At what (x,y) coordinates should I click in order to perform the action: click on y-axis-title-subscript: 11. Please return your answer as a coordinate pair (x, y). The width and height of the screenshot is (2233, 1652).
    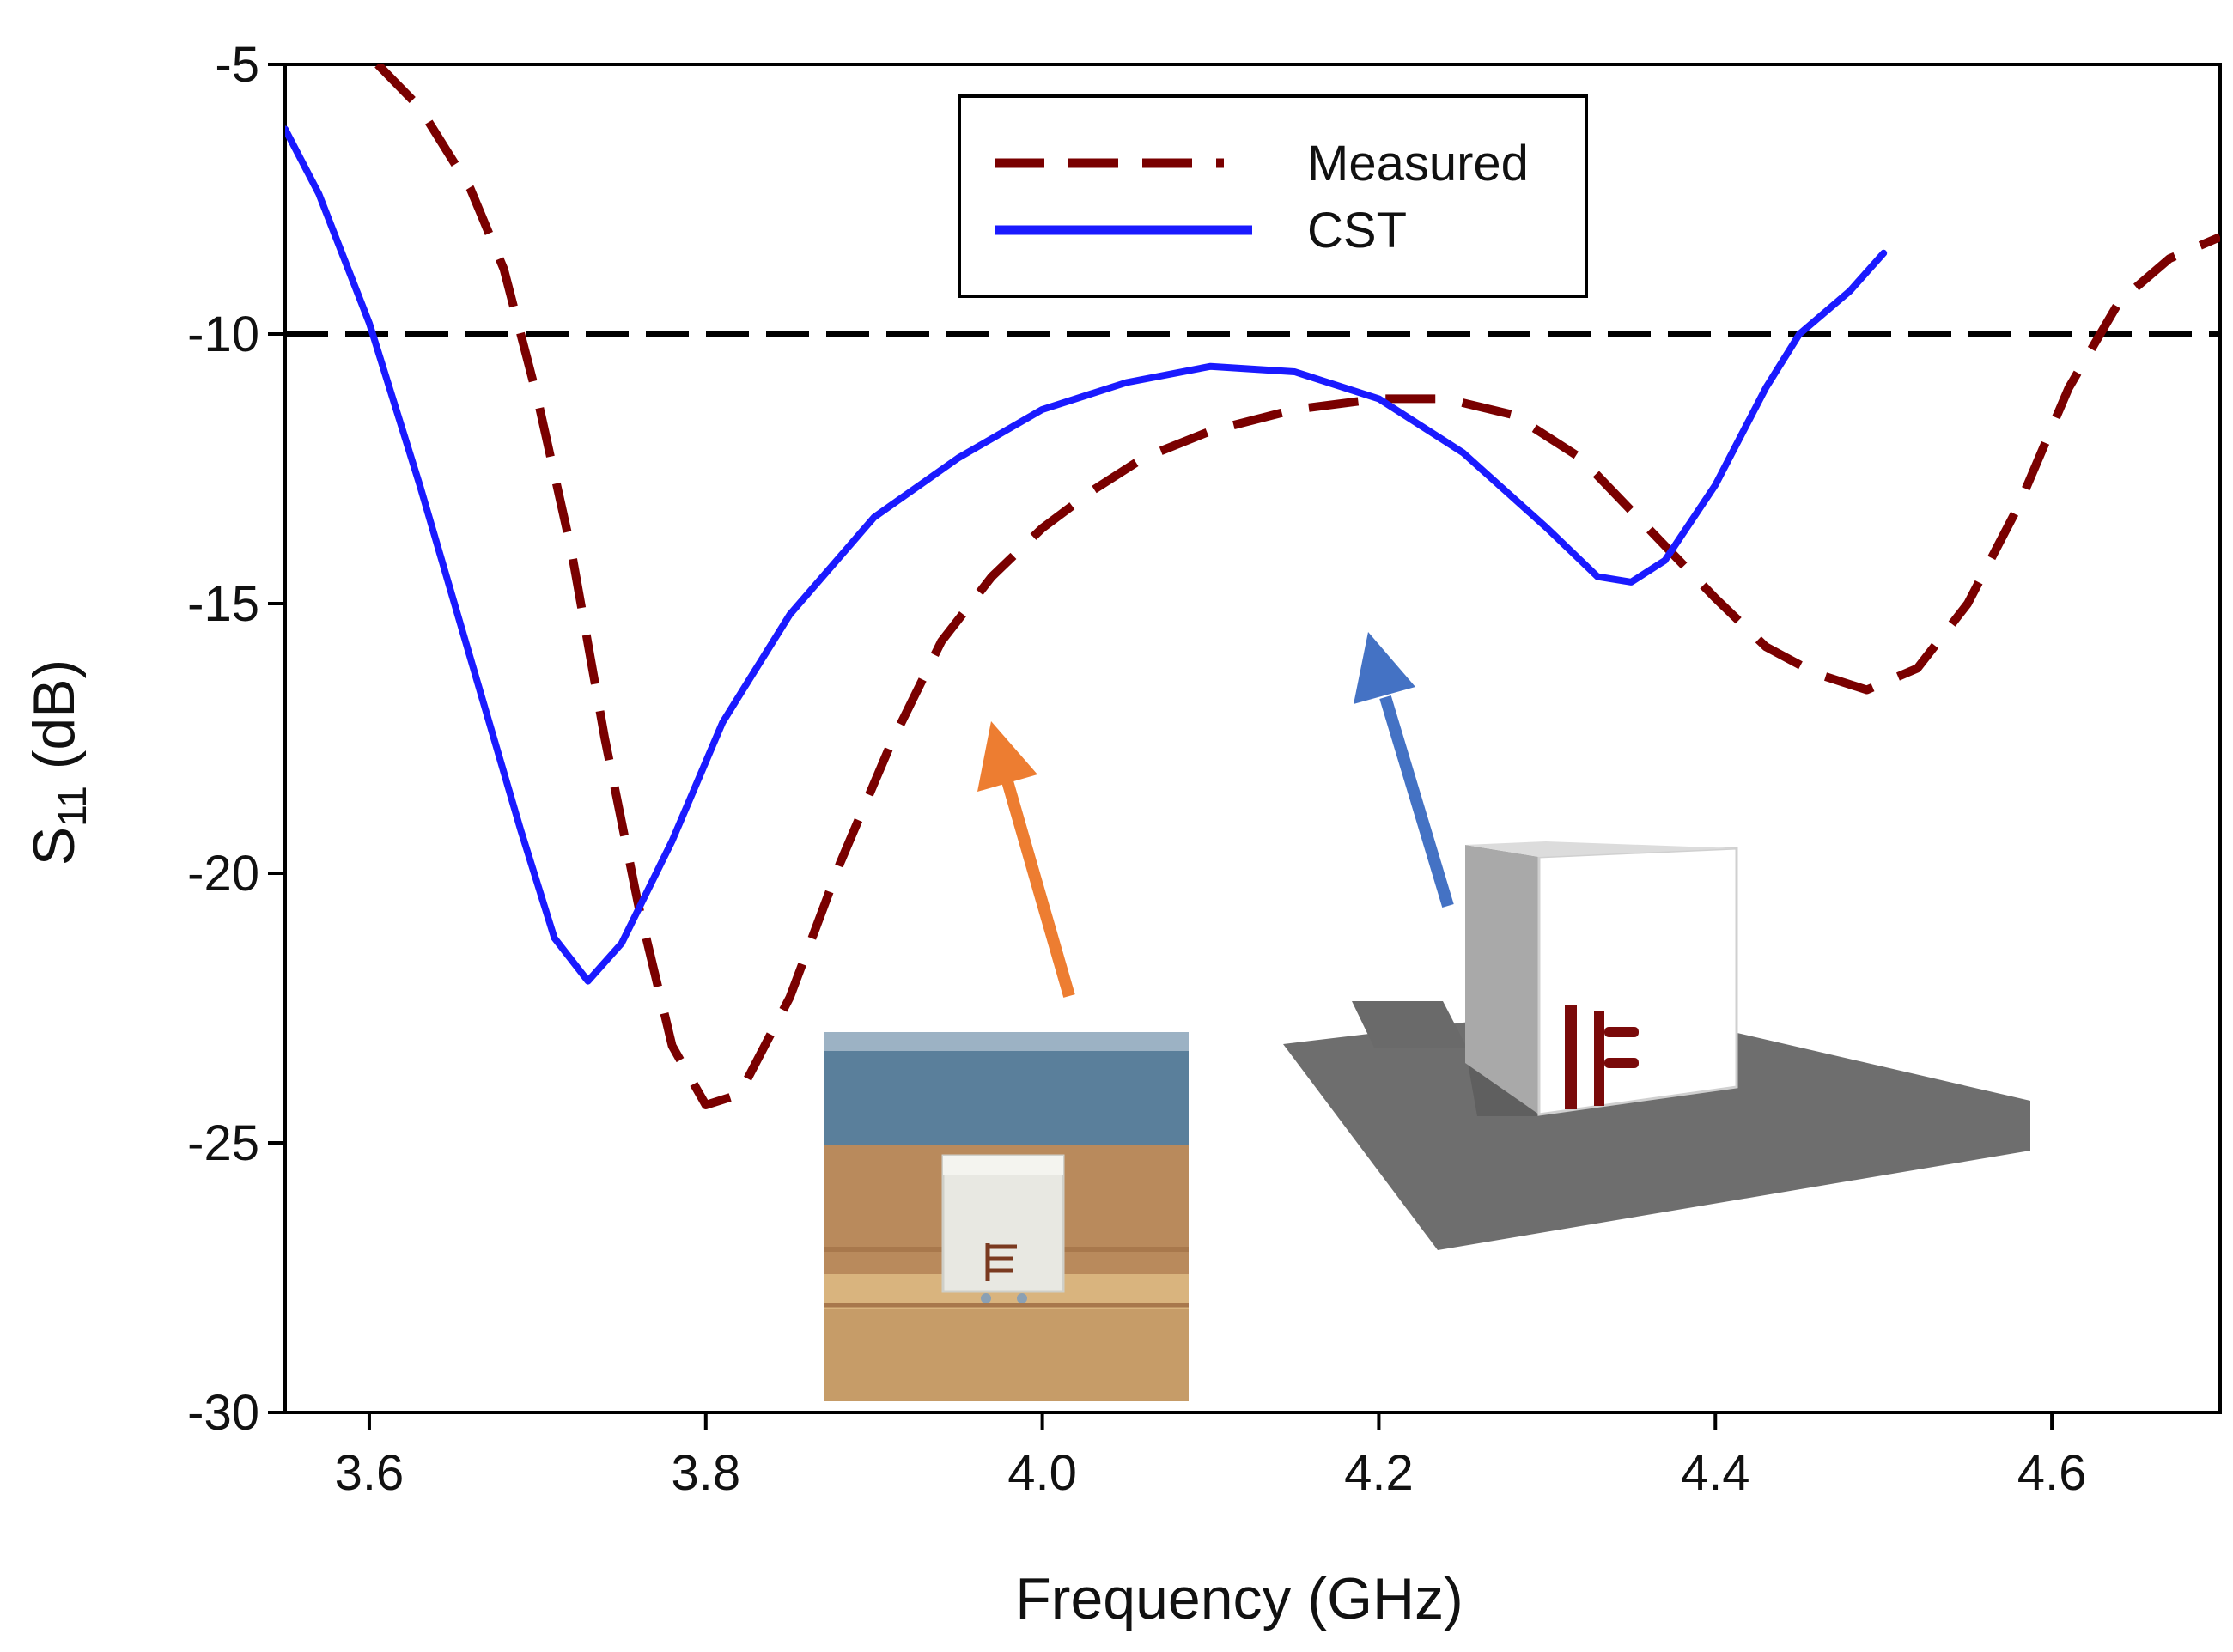
    Looking at the image, I should click on (72, 806).